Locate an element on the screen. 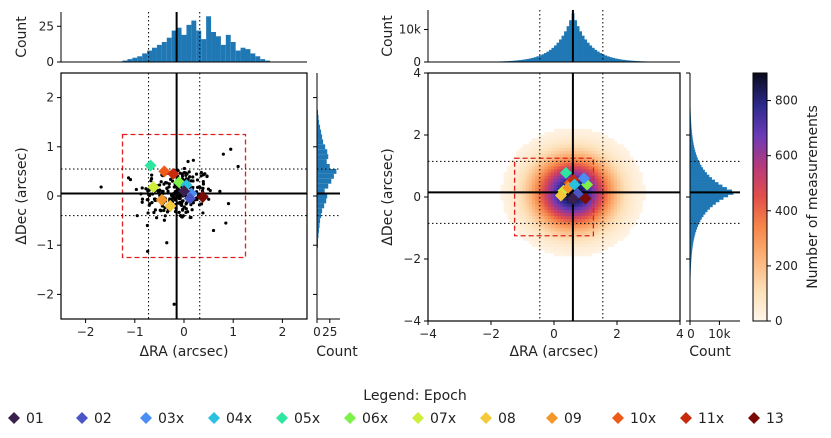 The image size is (831, 438). colorbar-tick-label: 0 is located at coordinates (779, 321).